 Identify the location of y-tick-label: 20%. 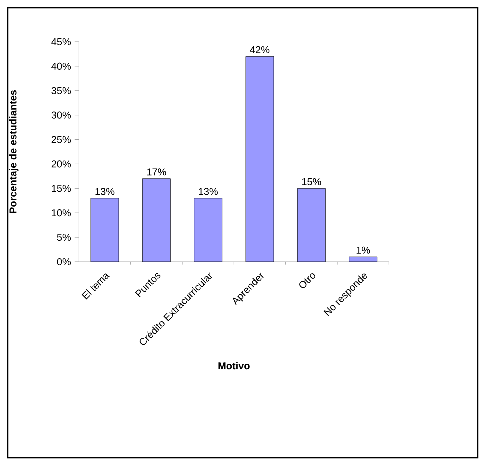
(62, 164).